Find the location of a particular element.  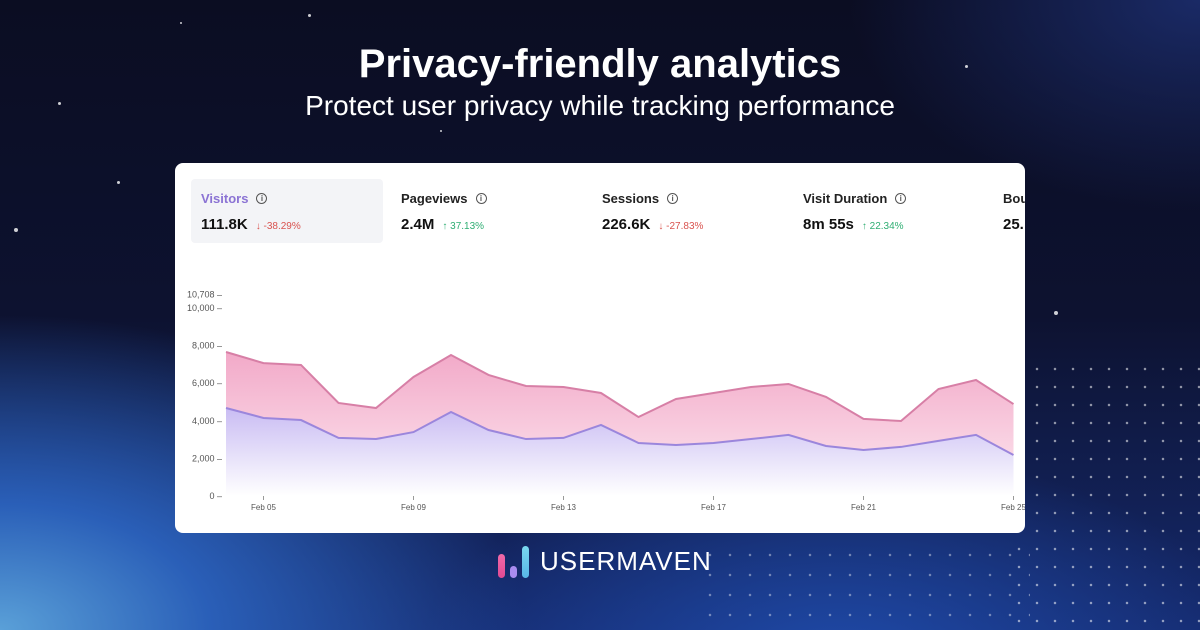

metric-pageviews: Pageviews i 2.4M ↑ 37.13% is located at coordinates (487, 211).